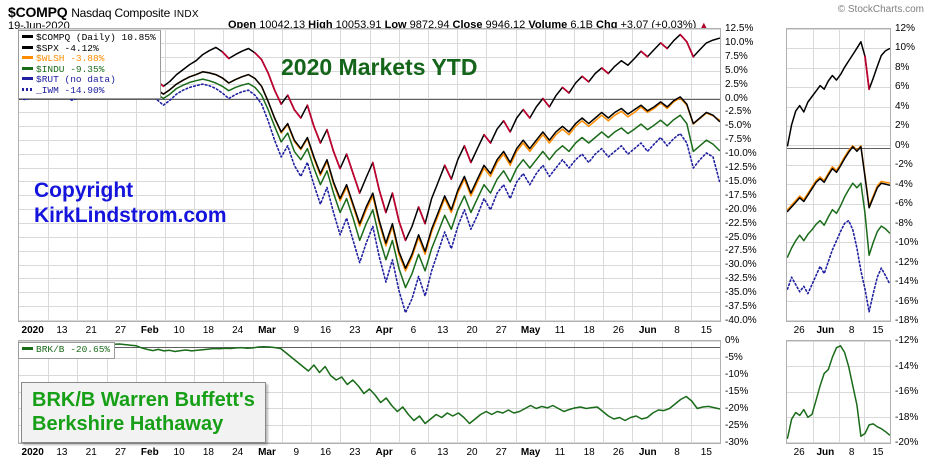 The image size is (930, 465). What do you see at coordinates (902, 145) in the screenshot?
I see `y-axis-tick-label: 0%` at bounding box center [902, 145].